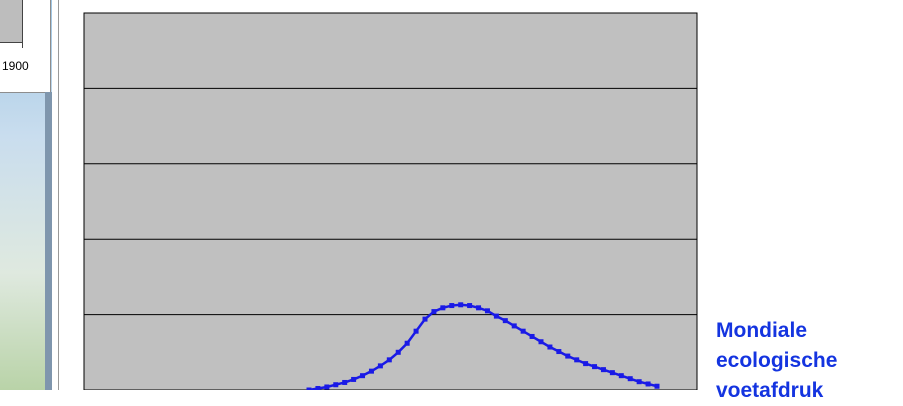 The width and height of the screenshot is (903, 406). What do you see at coordinates (770, 390) in the screenshot?
I see `caption-line: voetafdruk` at bounding box center [770, 390].